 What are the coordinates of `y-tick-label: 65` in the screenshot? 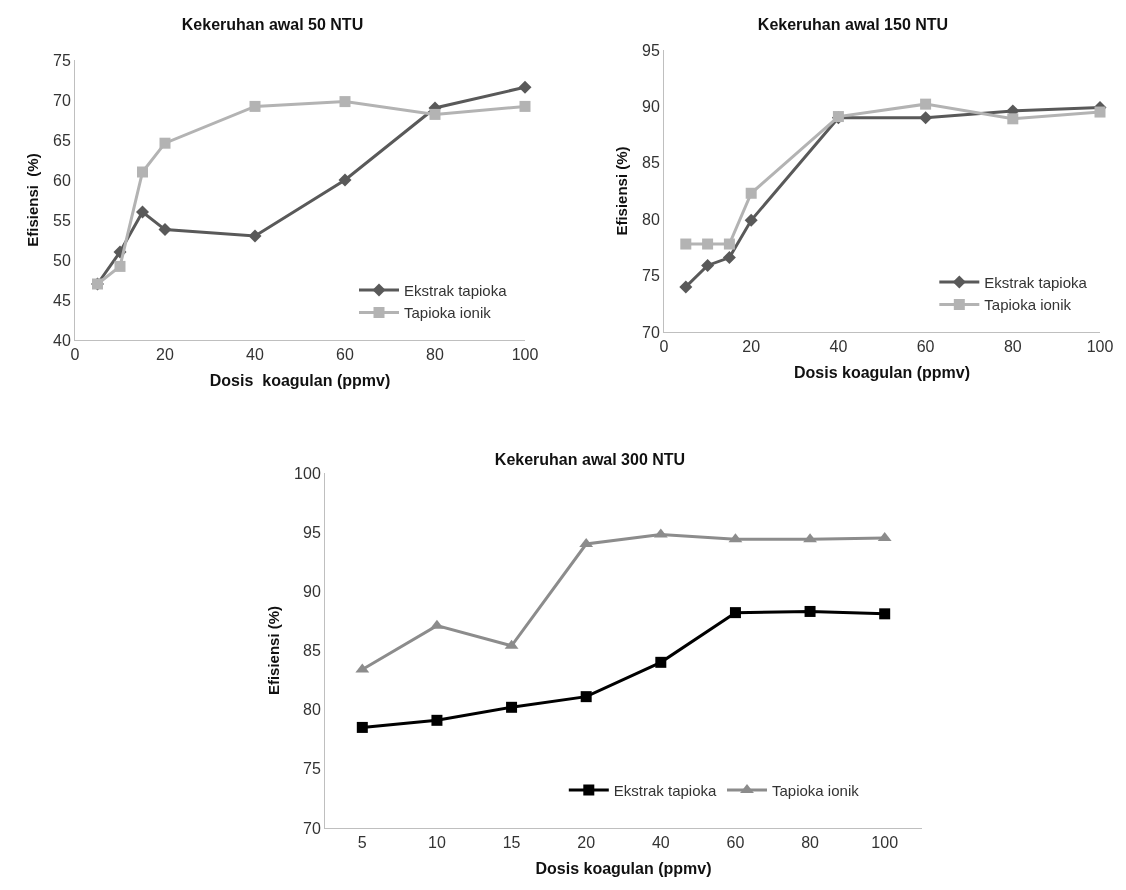 It's located at (62, 140).